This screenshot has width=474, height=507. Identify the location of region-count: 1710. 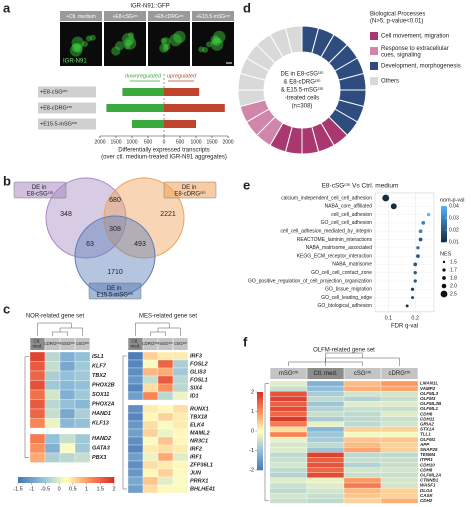
(115, 272).